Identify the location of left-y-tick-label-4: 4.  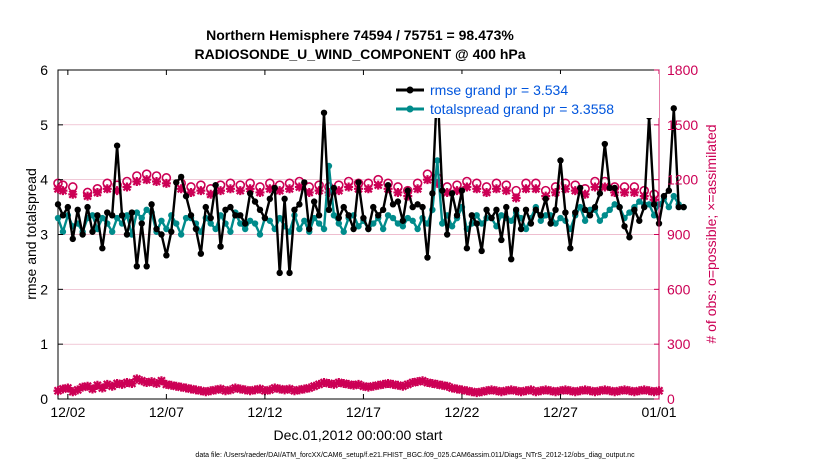
(44, 180).